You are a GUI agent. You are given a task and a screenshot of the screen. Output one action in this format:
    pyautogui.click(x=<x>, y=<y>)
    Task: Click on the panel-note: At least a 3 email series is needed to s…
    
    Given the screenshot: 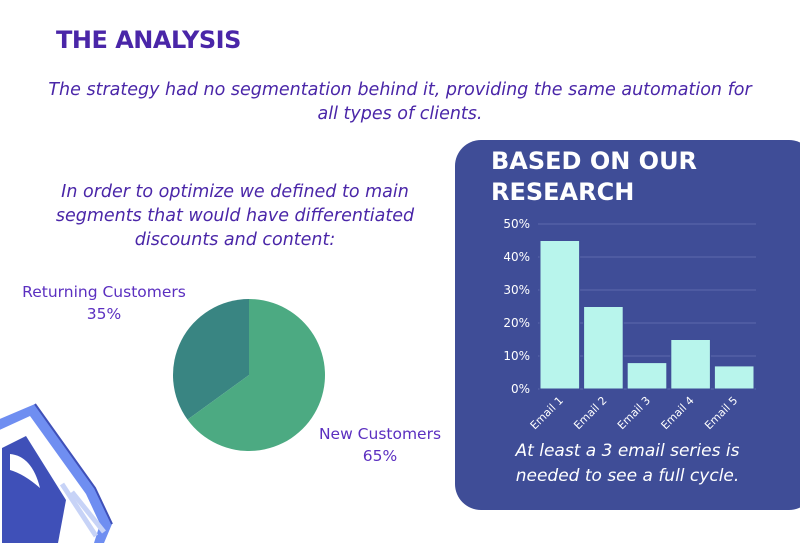 What is the action you would take?
    pyautogui.click(x=627, y=463)
    